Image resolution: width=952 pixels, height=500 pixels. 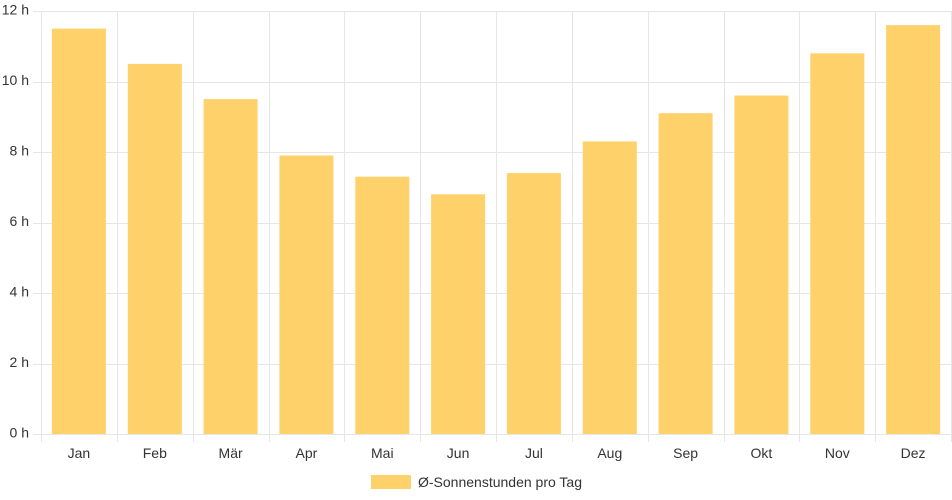 I want to click on y-axis: 0 h 2 h 4 h 6 h 8 h 10 h 12 h, so click(x=15, y=221).